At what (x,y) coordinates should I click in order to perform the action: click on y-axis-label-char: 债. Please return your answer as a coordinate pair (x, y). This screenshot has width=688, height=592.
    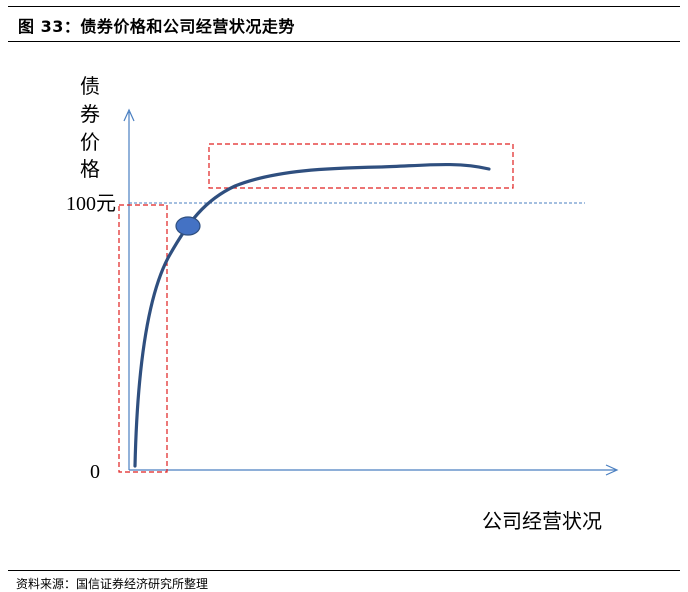
    Looking at the image, I should click on (90, 86).